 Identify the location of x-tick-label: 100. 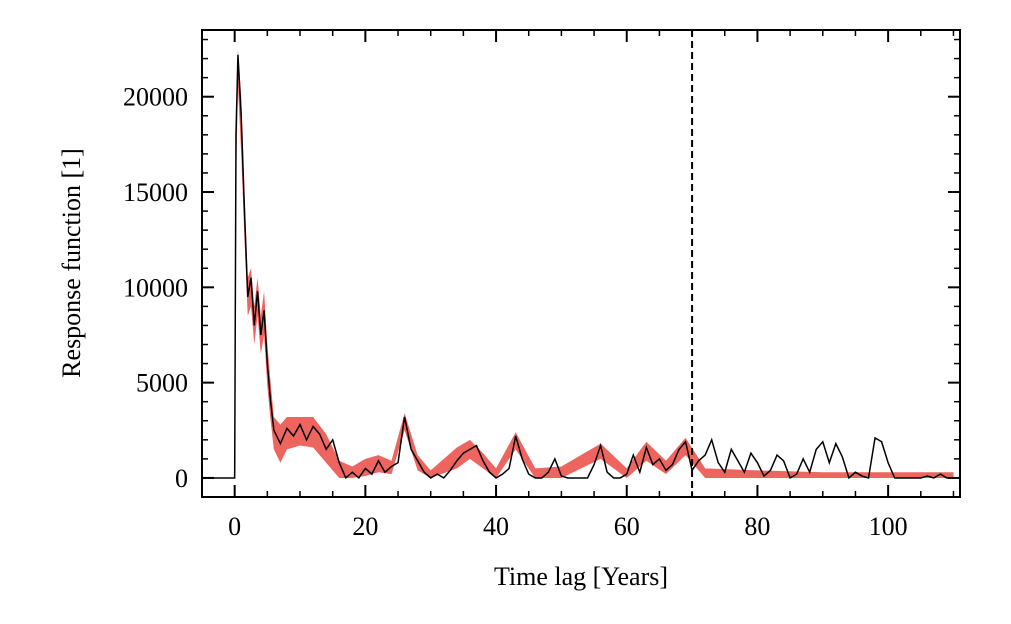
(888, 526).